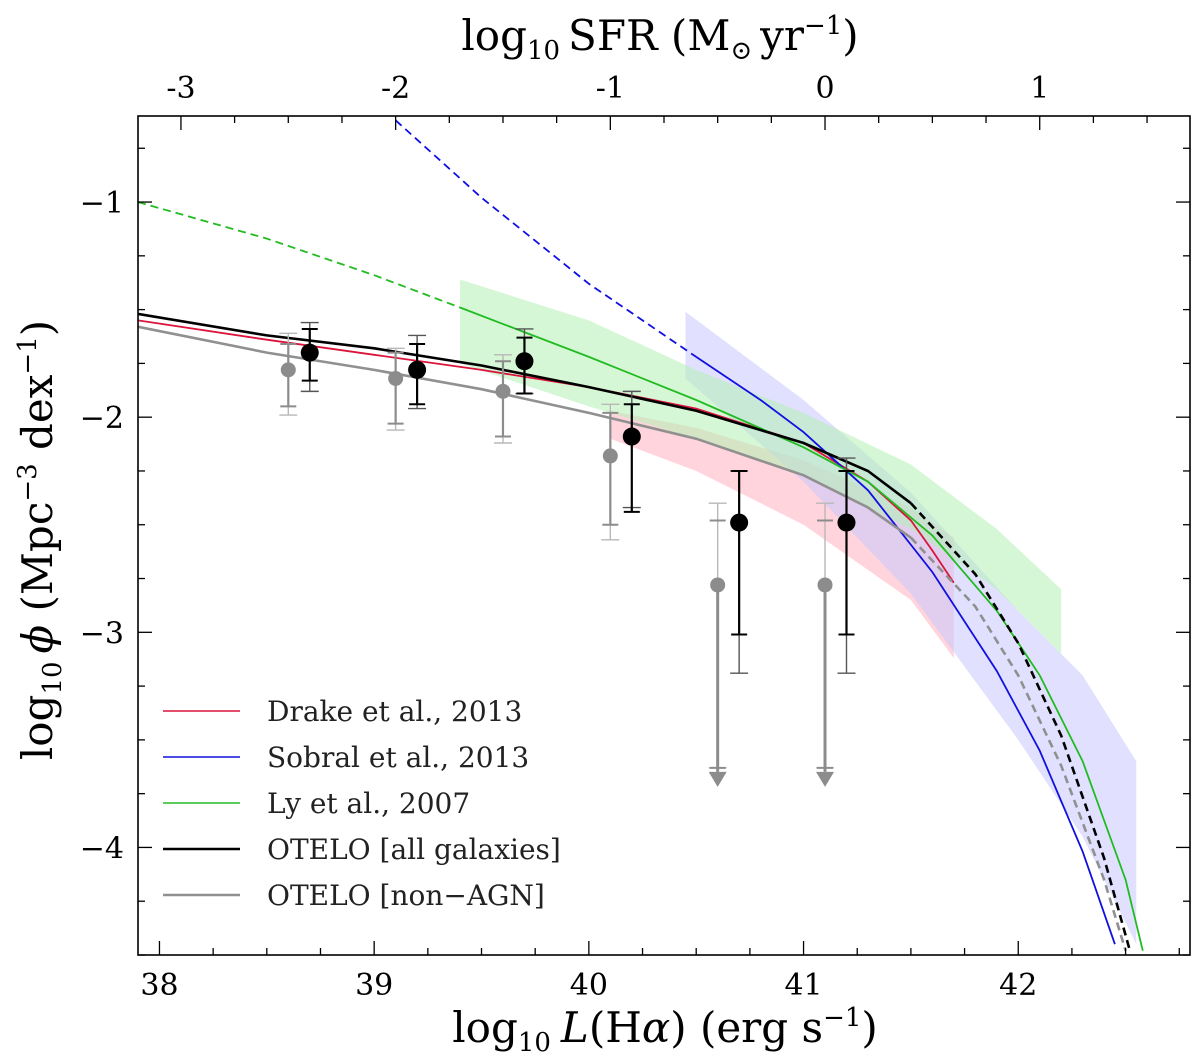 The height and width of the screenshot is (1058, 1200). I want to click on top-axis-title: log10 SFR (M⊙ yr−1), so click(659, 38).